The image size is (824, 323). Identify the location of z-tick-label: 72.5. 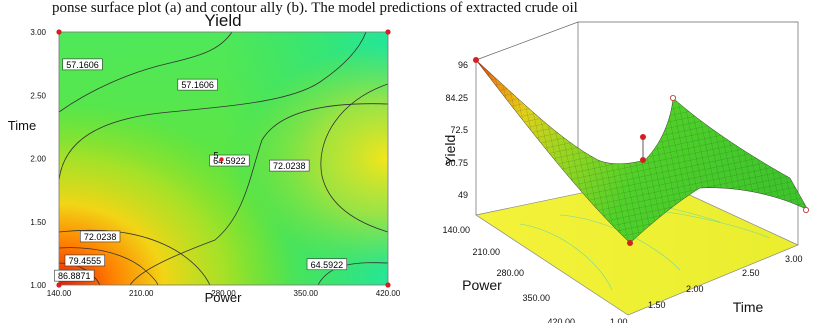
(459, 130).